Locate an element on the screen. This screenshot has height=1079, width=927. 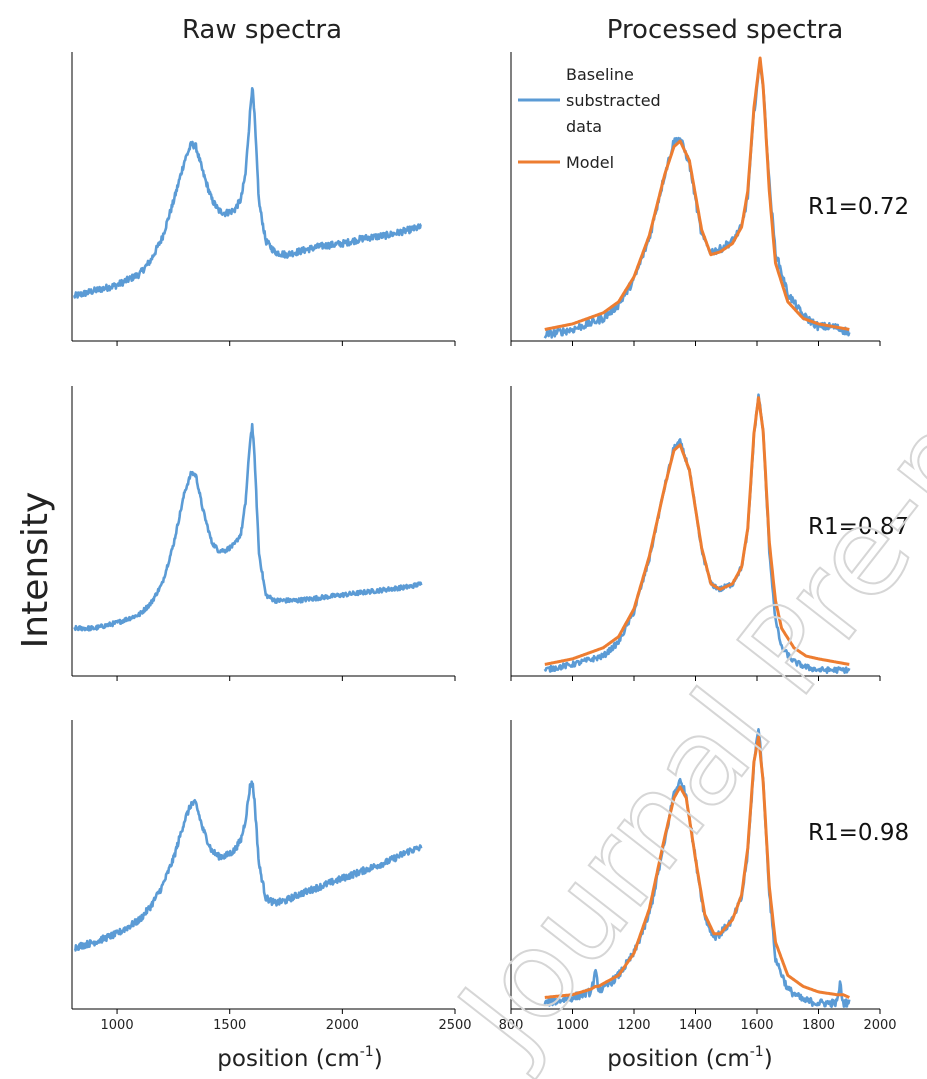
x-tick-label: 1500 is located at coordinates (229, 1025).